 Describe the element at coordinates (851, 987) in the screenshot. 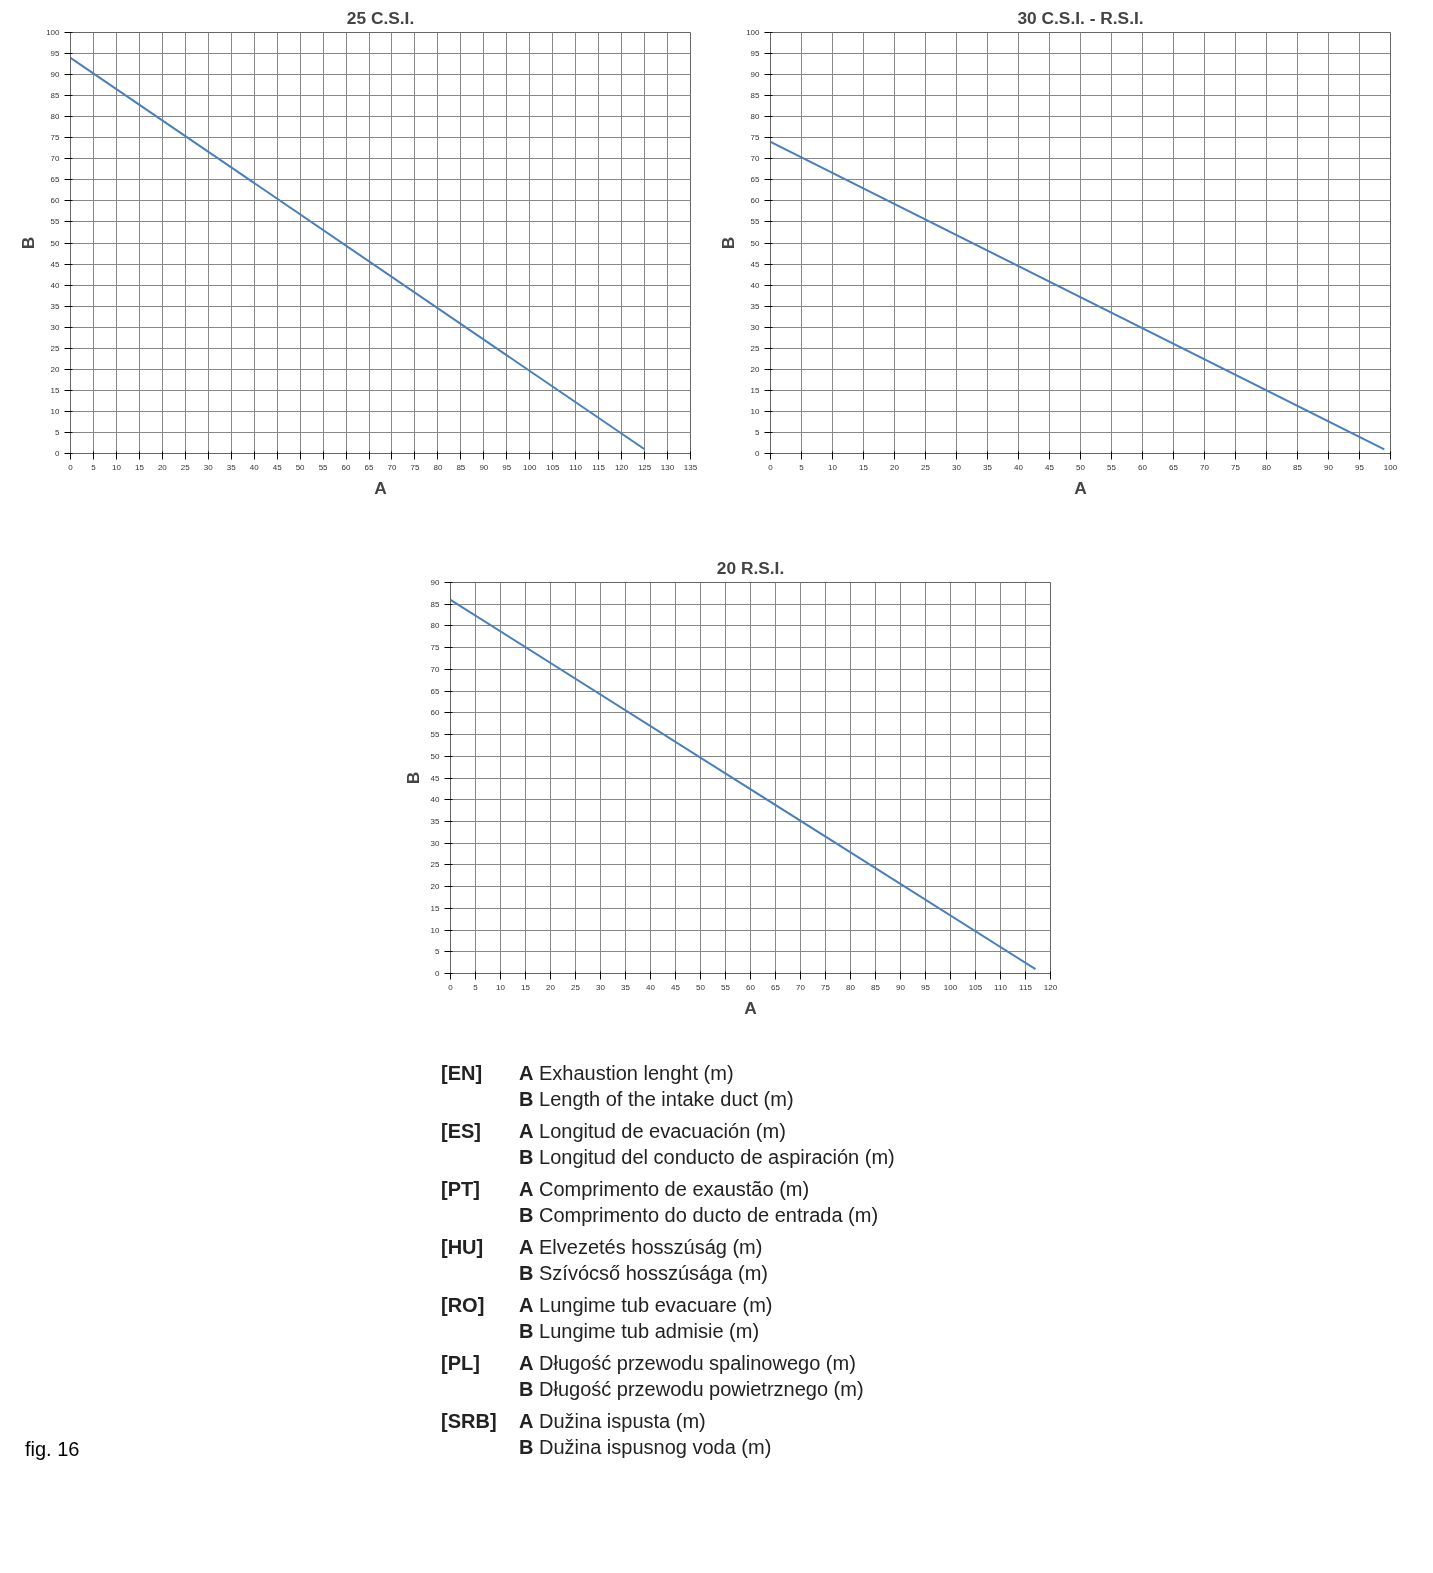

I see `x-tick-label: 80` at that location.